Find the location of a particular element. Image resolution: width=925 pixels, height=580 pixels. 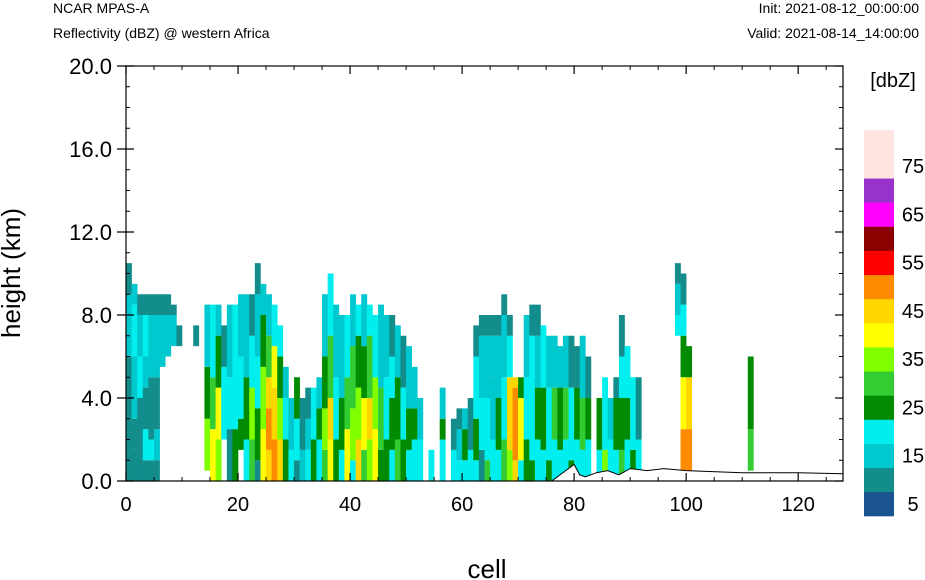

x-tick-label: 120 is located at coordinates (798, 505).